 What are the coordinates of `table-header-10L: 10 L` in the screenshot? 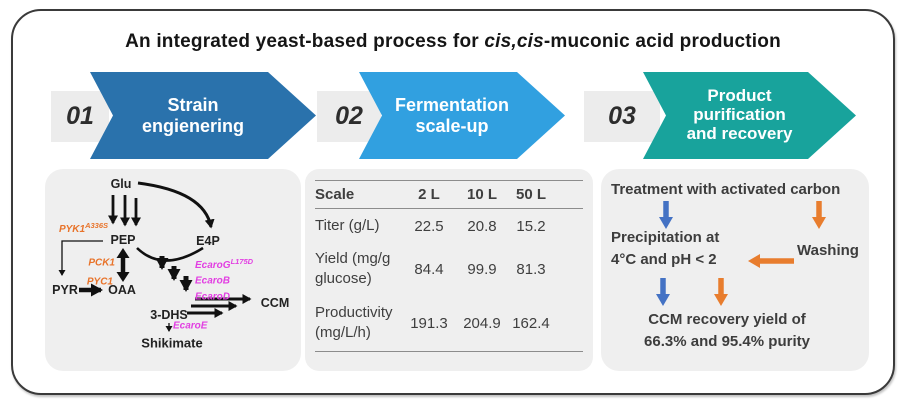 It's located at (481, 194).